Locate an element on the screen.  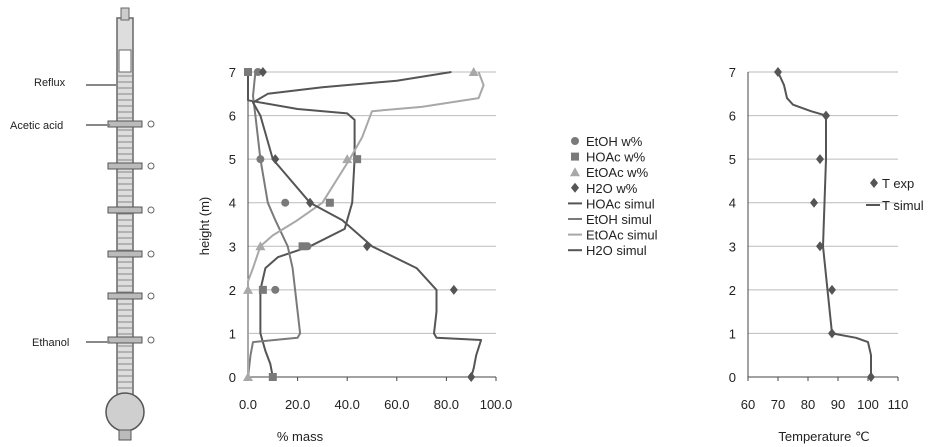
composition-x-tick-label: 100.0 is located at coordinates (496, 404).